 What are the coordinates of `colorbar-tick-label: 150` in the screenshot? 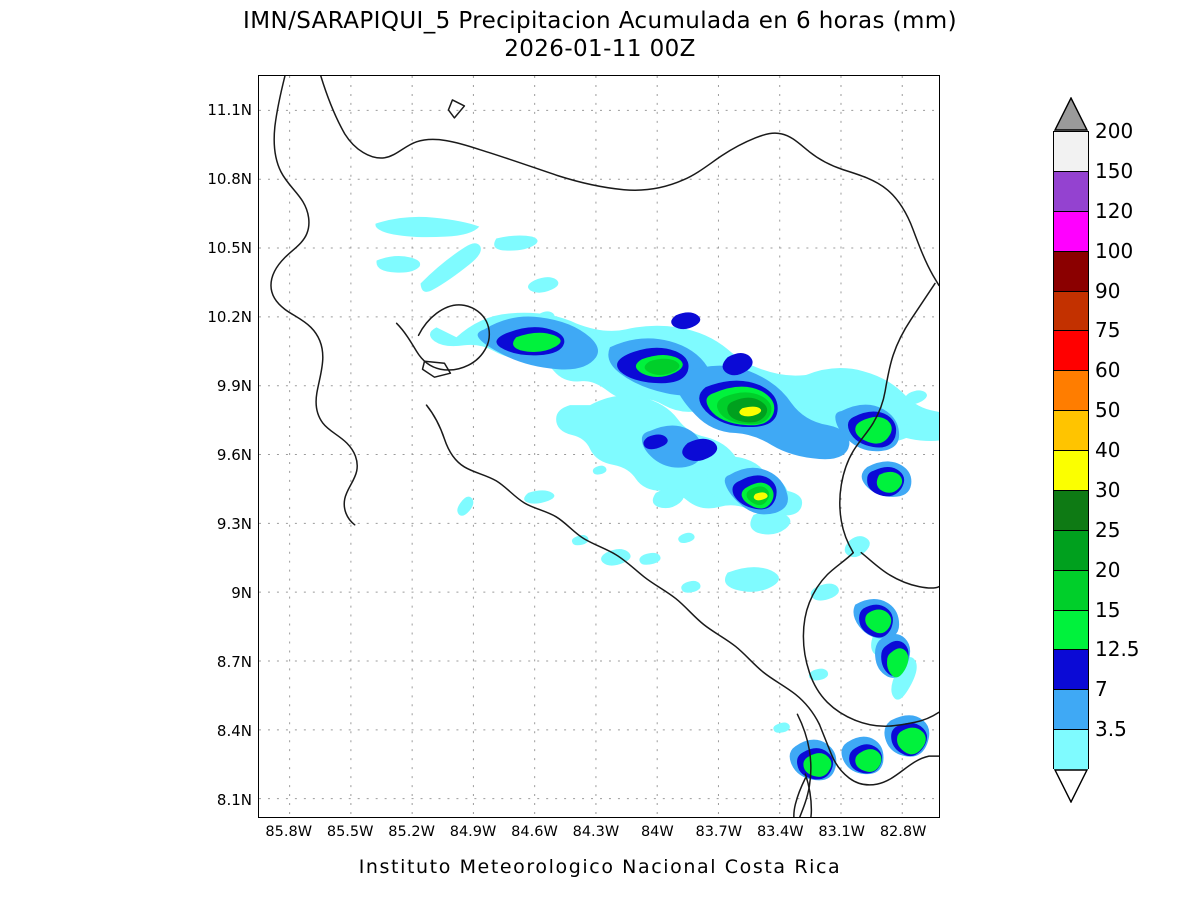 It's located at (1114, 170).